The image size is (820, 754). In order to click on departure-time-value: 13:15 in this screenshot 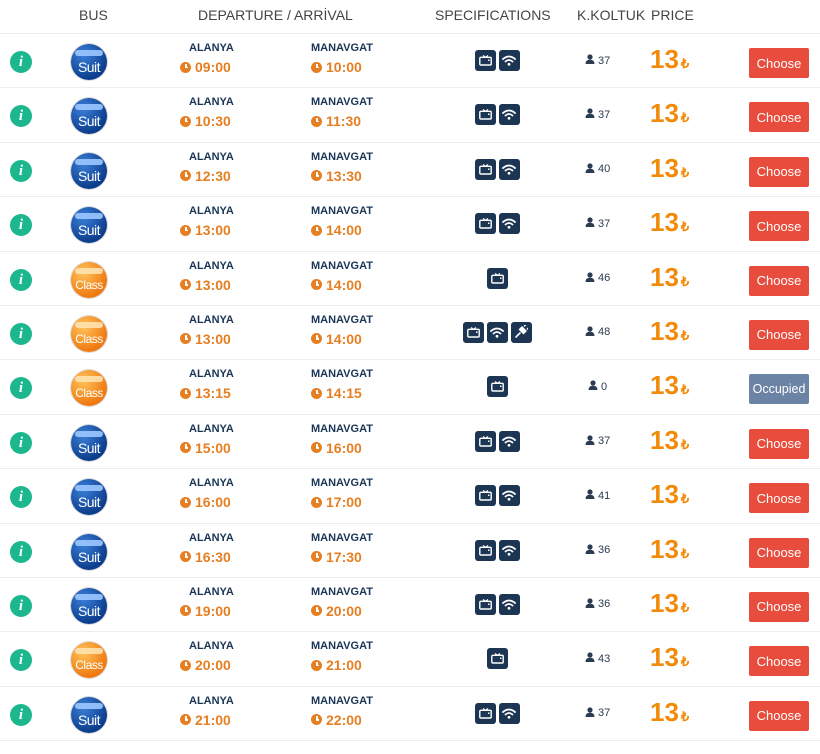, I will do `click(213, 393)`.